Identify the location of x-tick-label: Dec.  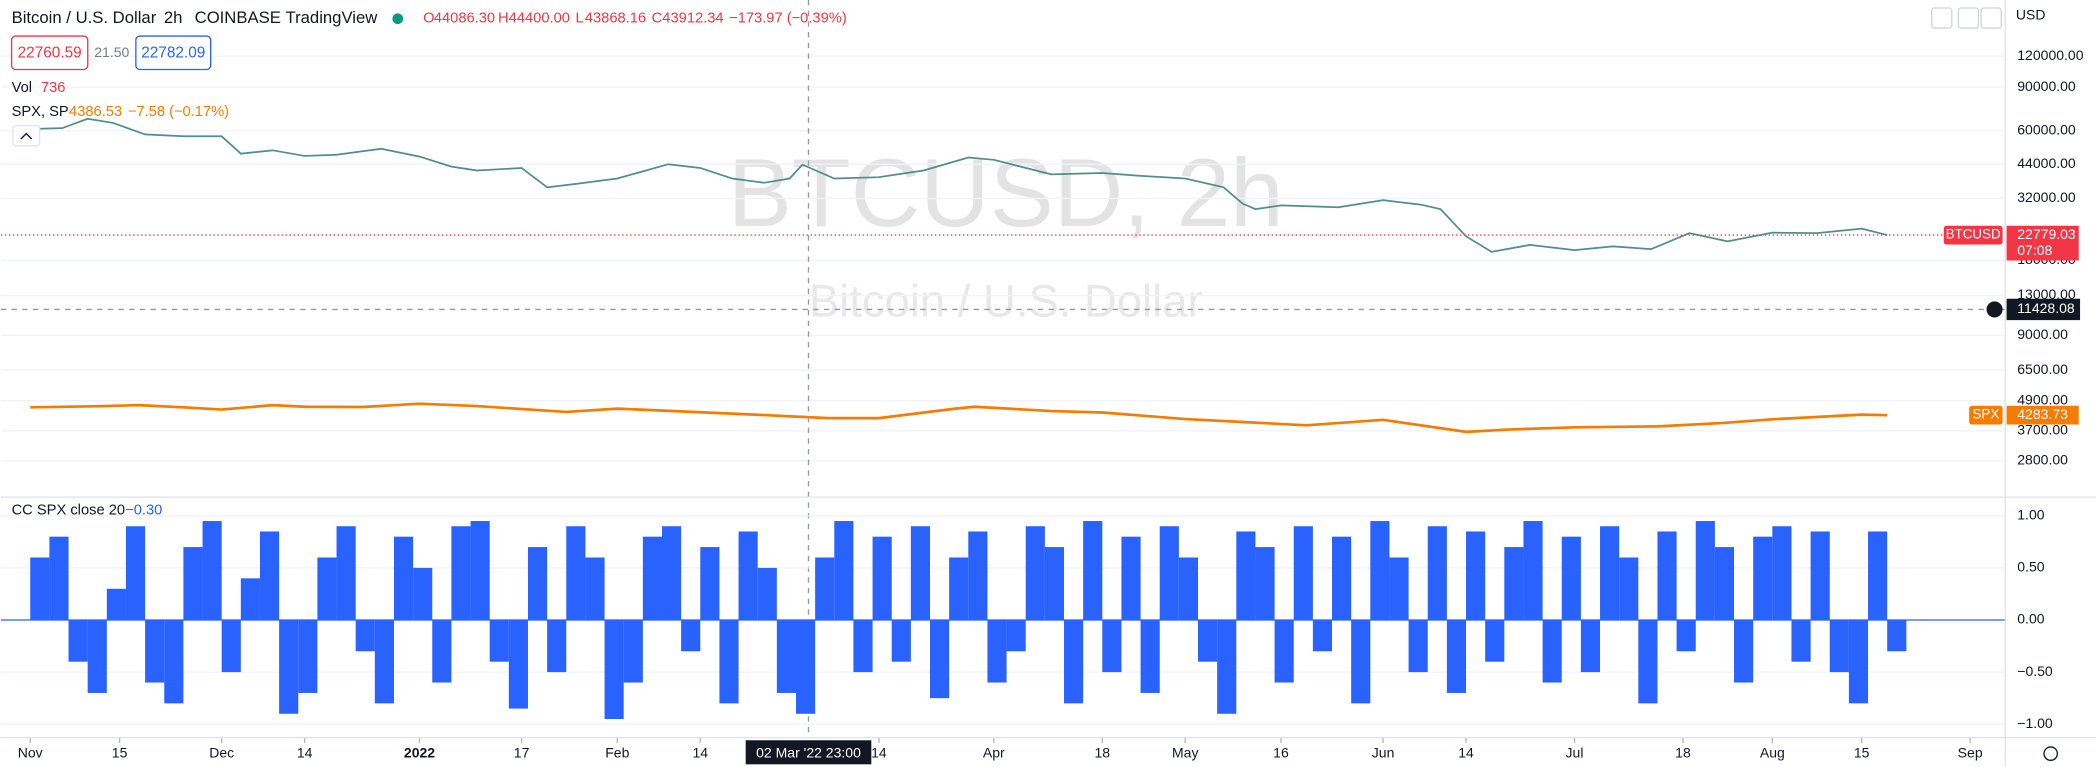
(221, 752).